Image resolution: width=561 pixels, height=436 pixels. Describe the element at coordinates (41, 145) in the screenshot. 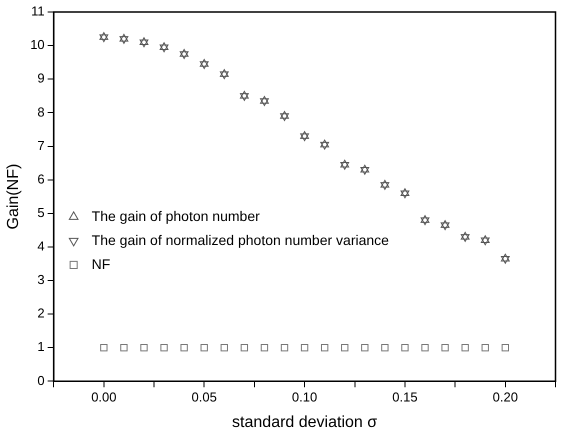

I see `y-tick-label: 7` at that location.